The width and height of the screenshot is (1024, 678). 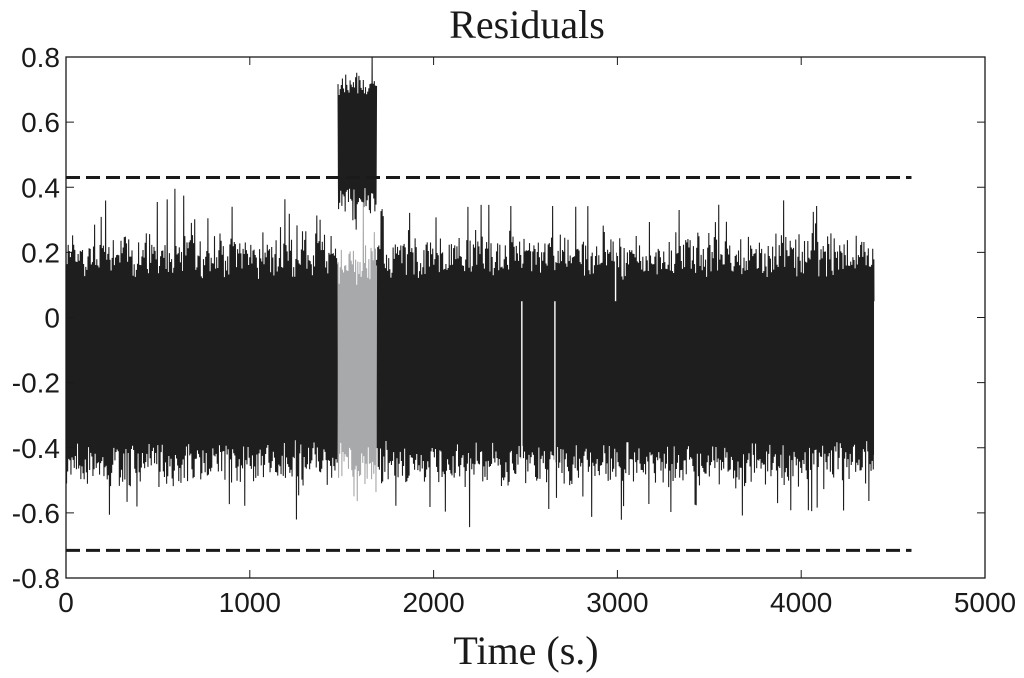 What do you see at coordinates (433, 602) in the screenshot?
I see `x-tick-label: 2000` at bounding box center [433, 602].